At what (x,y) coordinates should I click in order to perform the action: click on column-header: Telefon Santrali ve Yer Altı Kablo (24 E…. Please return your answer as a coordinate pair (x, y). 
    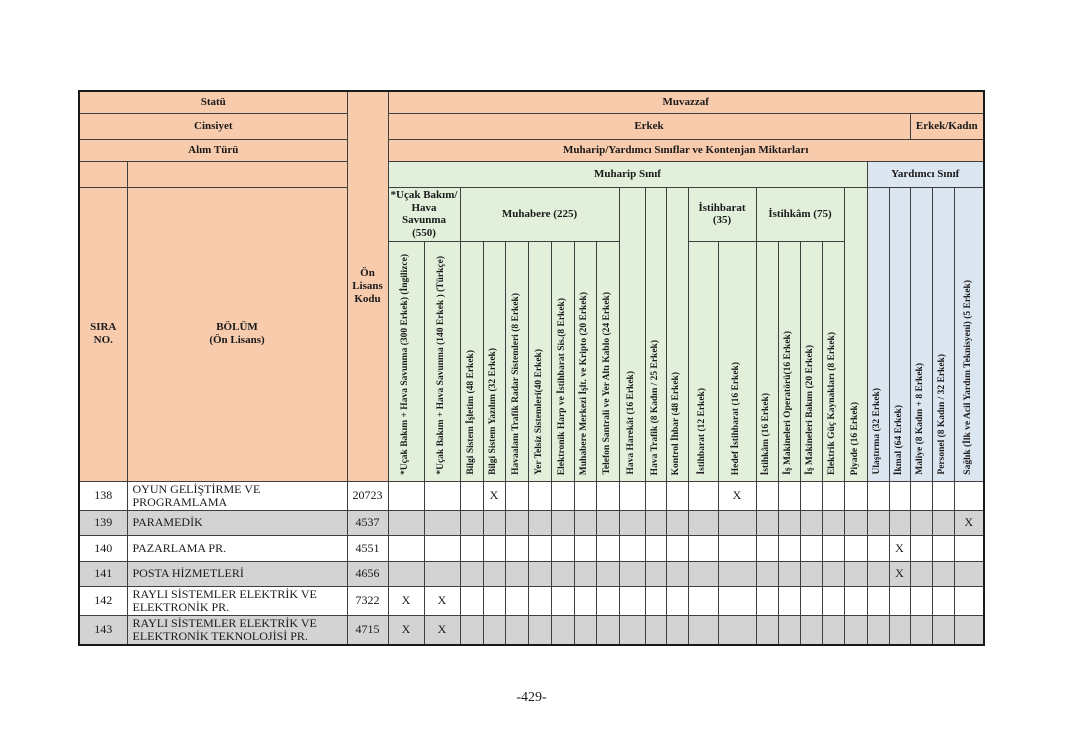
    Looking at the image, I should click on (607, 361).